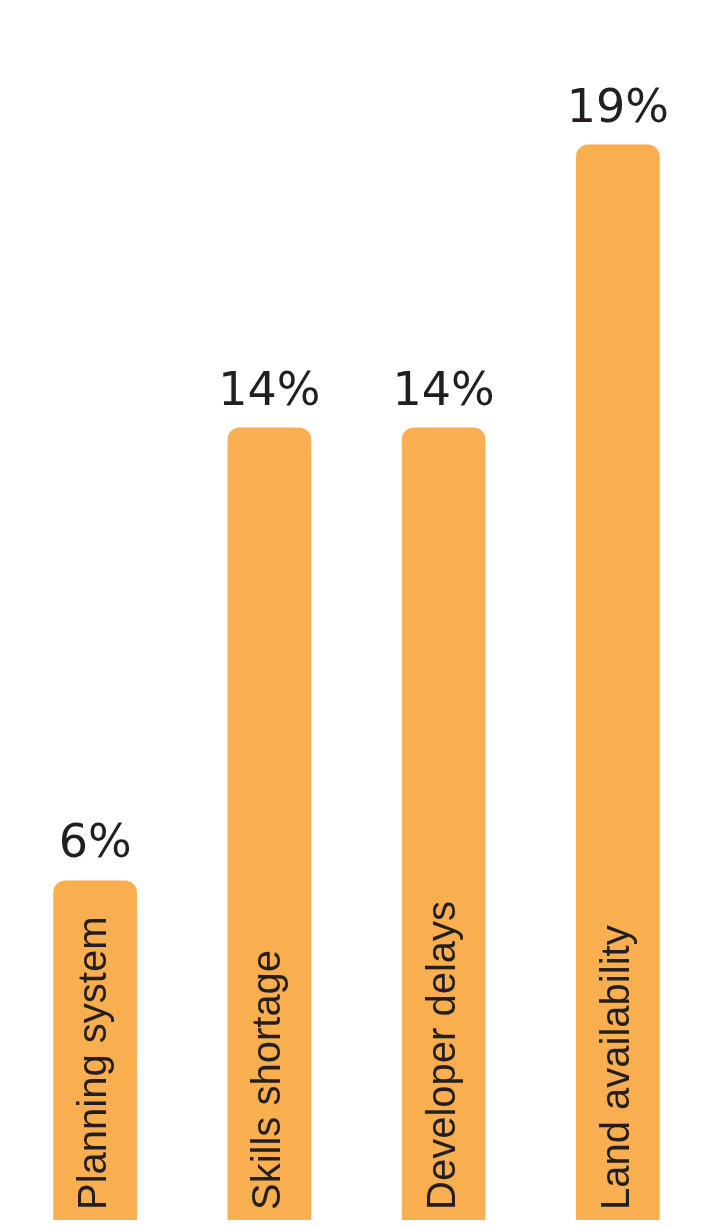 The image size is (713, 1228). What do you see at coordinates (92, 1063) in the screenshot?
I see `x-tick-label: Planning system` at bounding box center [92, 1063].